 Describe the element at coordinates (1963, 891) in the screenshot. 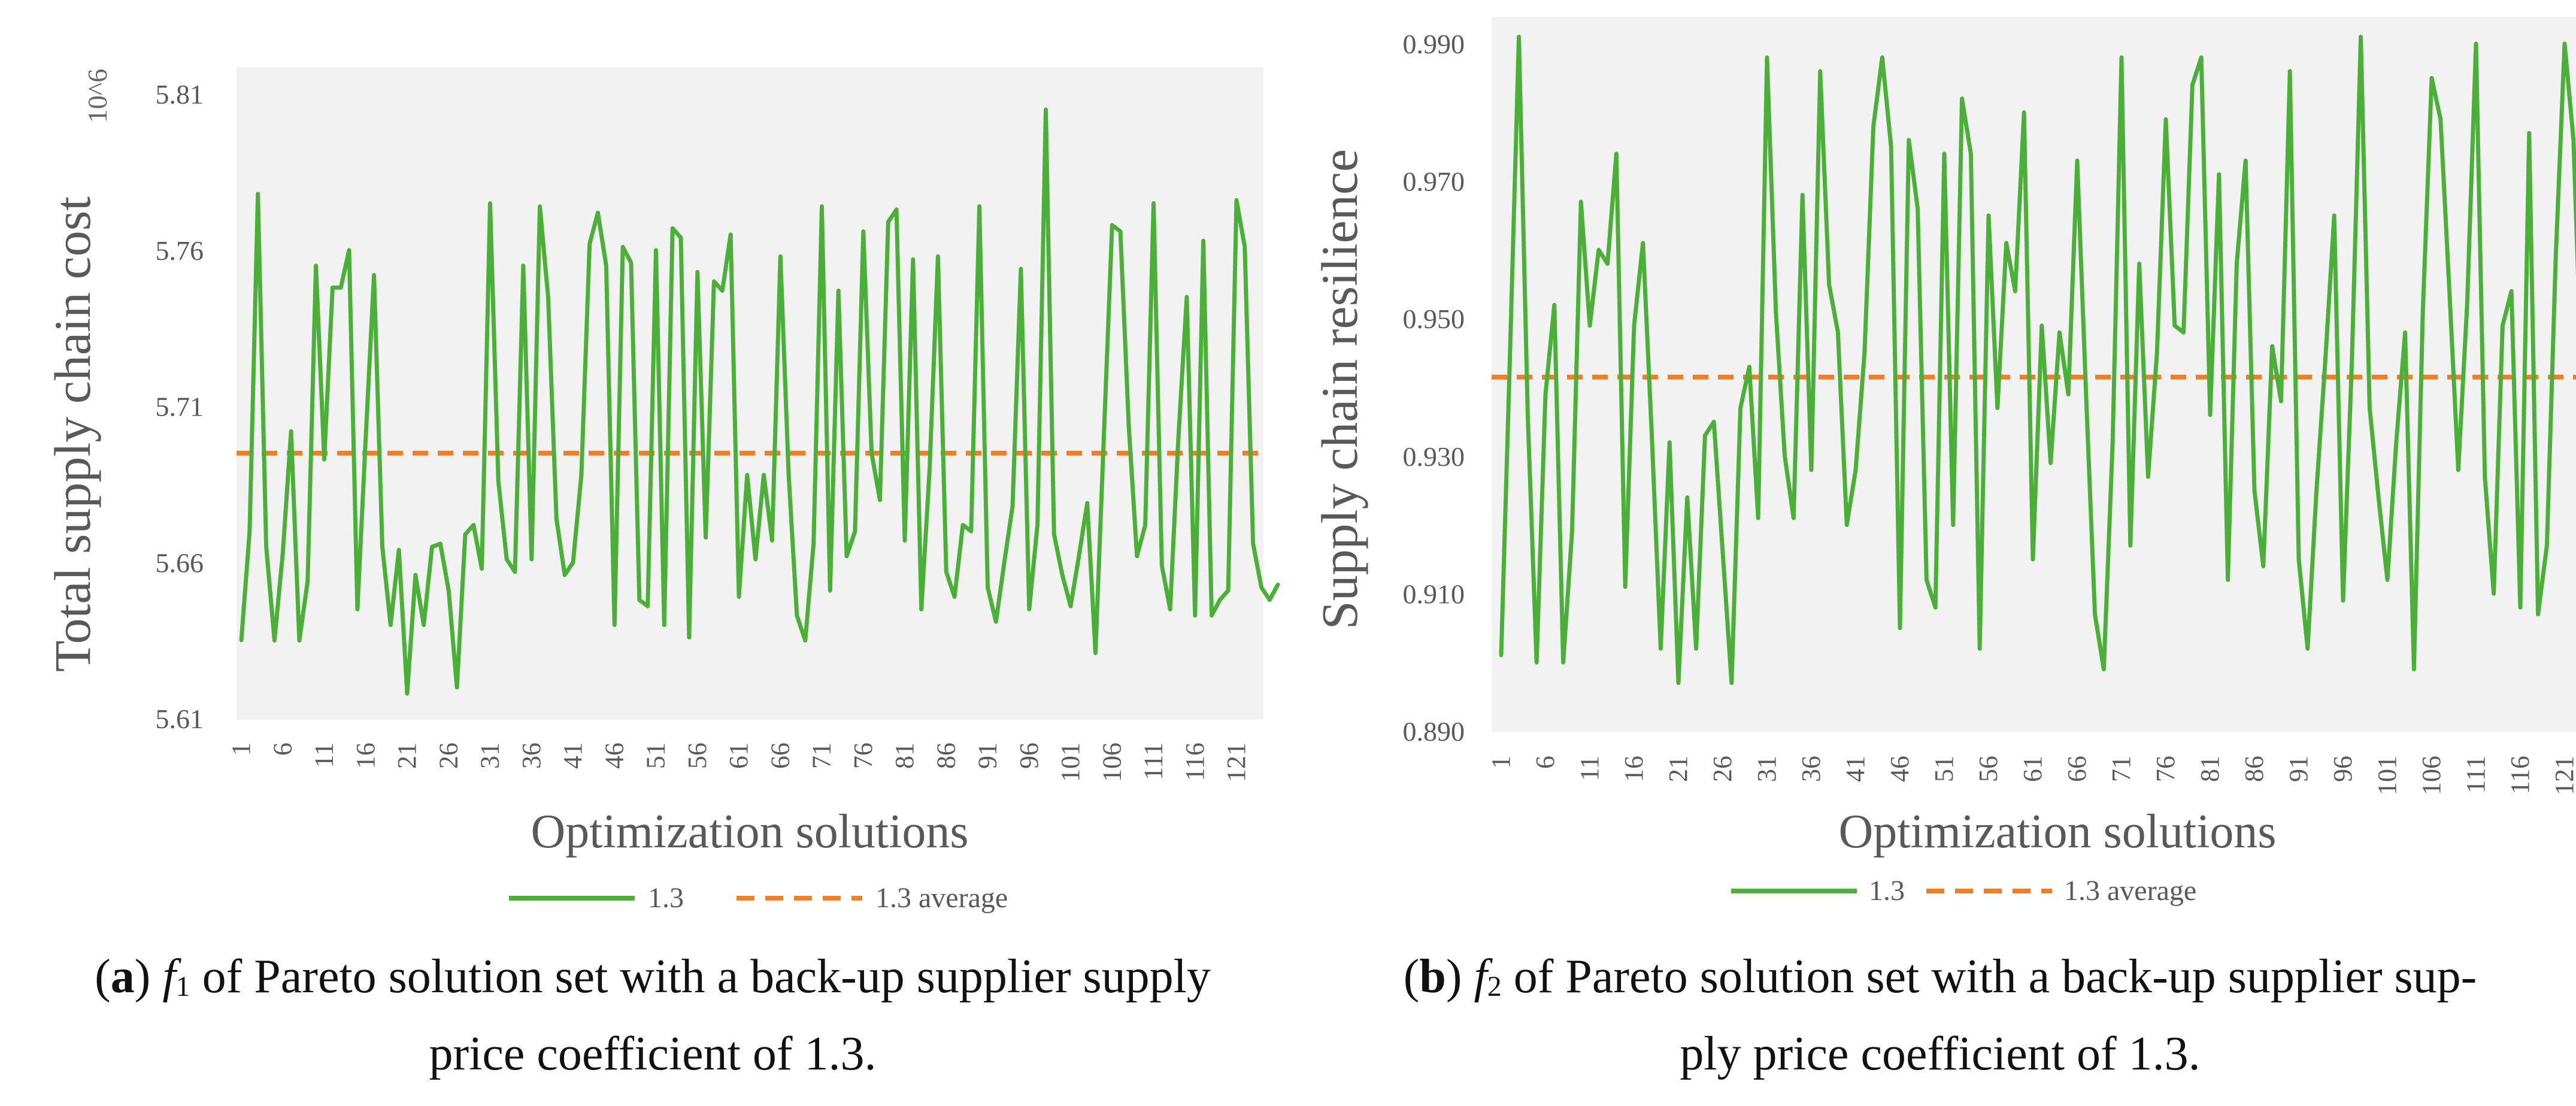

I see `legend-b: 1.3 1.3 average` at that location.